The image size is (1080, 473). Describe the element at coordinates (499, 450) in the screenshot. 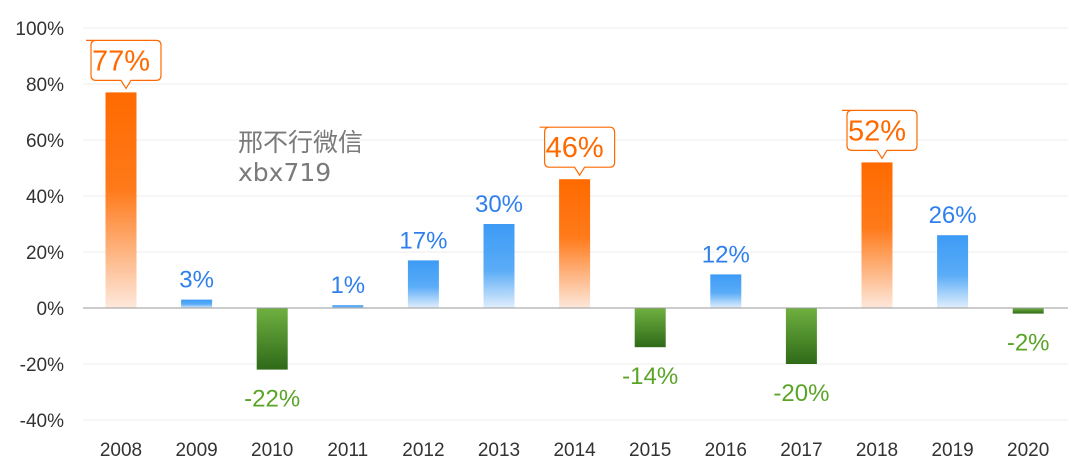

I see `x-tick-label: 2013` at that location.